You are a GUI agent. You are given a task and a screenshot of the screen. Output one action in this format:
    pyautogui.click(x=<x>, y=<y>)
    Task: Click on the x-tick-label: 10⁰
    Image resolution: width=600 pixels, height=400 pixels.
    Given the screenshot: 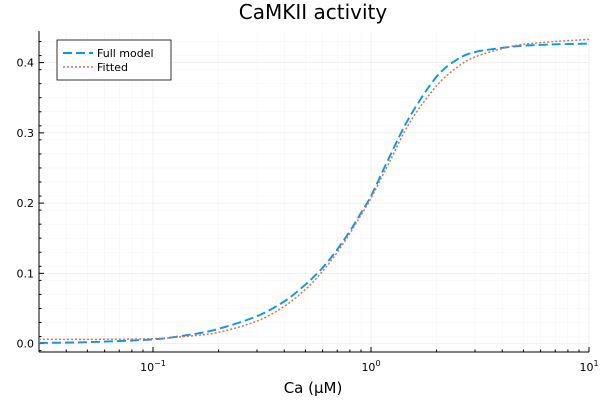 What is the action you would take?
    pyautogui.click(x=370, y=366)
    